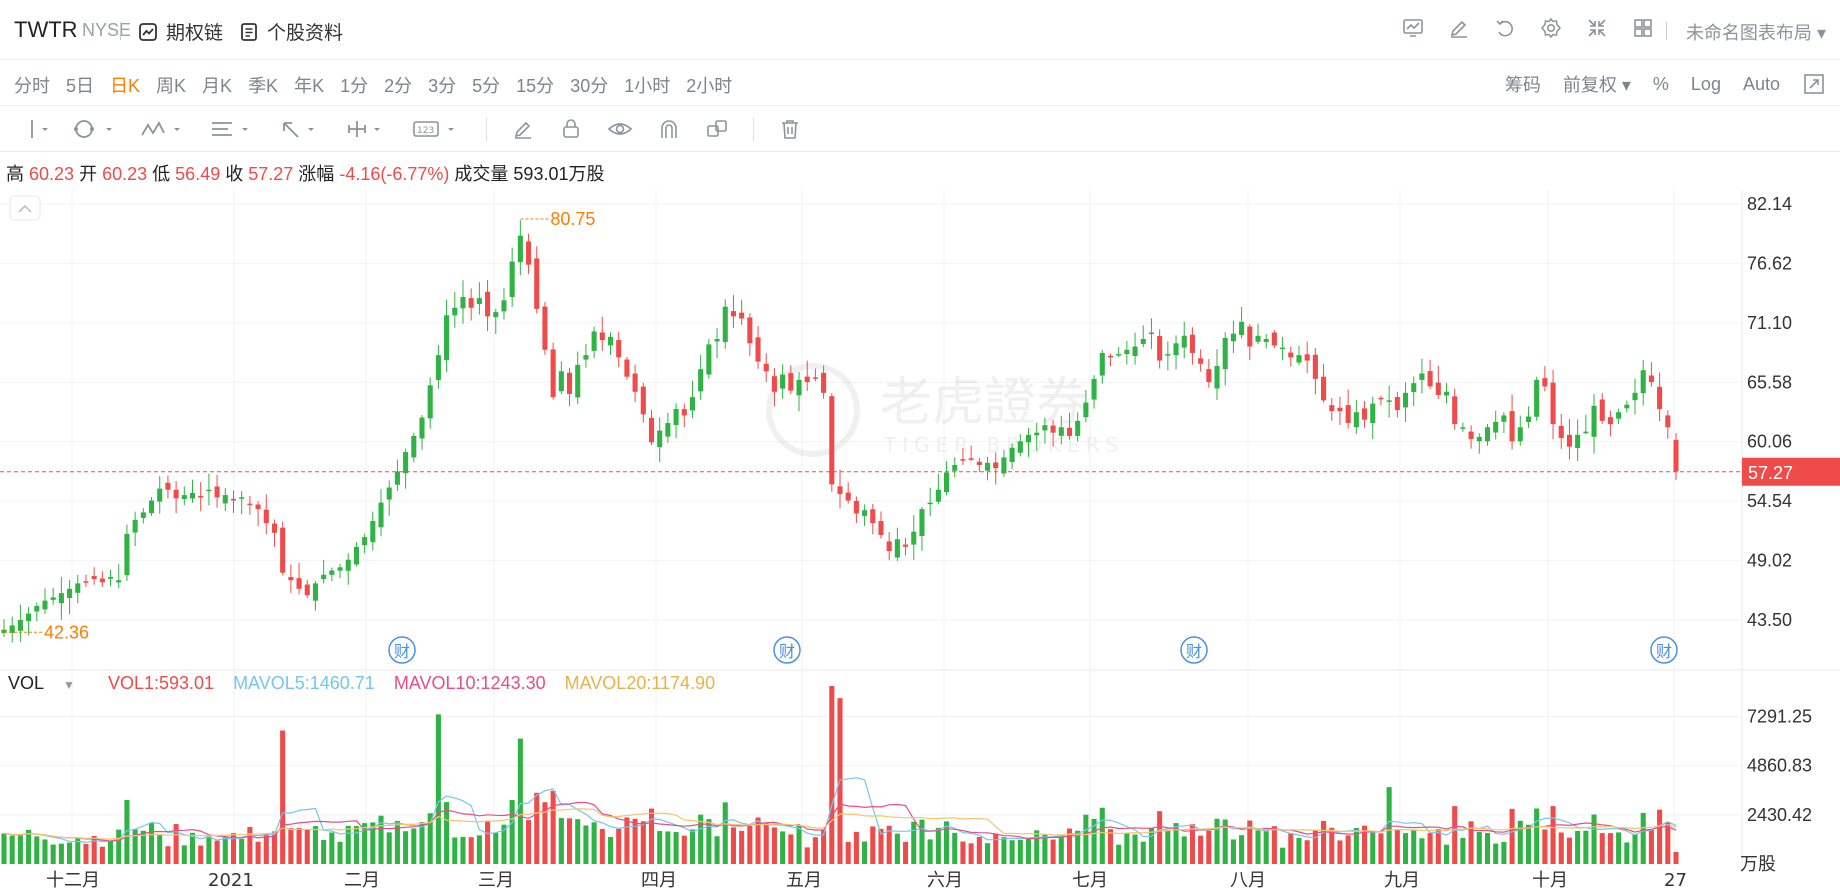 The image size is (1840, 894). What do you see at coordinates (571, 129) in the screenshot?
I see `lock-tool` at bounding box center [571, 129].